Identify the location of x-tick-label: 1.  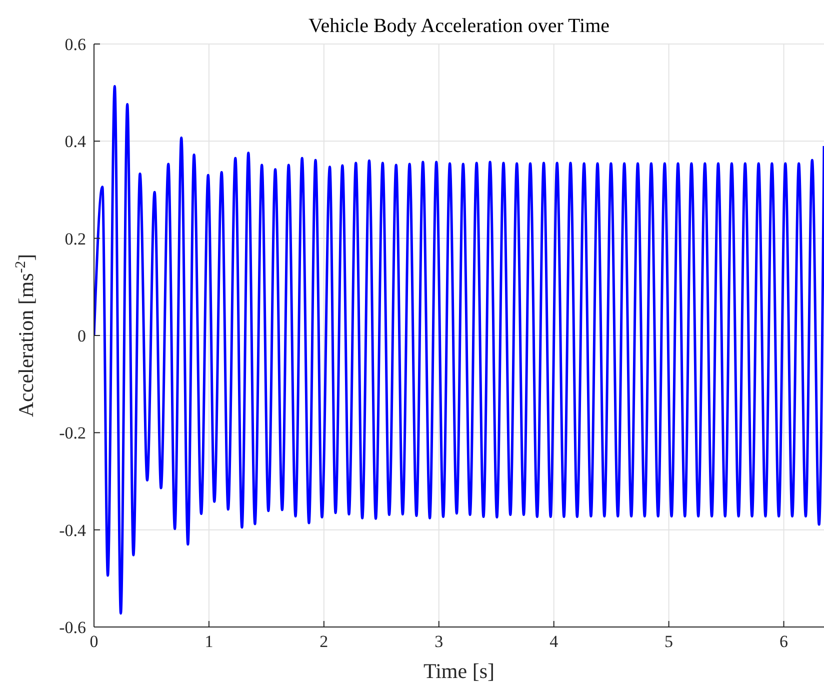
(209, 641).